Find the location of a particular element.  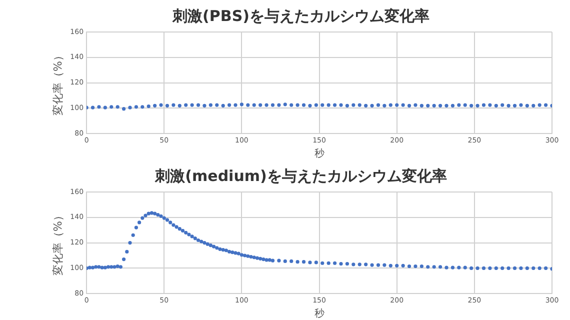

chart-title: 刺激(PBS)を与えたカルシウム変化率 is located at coordinates (301, 15).